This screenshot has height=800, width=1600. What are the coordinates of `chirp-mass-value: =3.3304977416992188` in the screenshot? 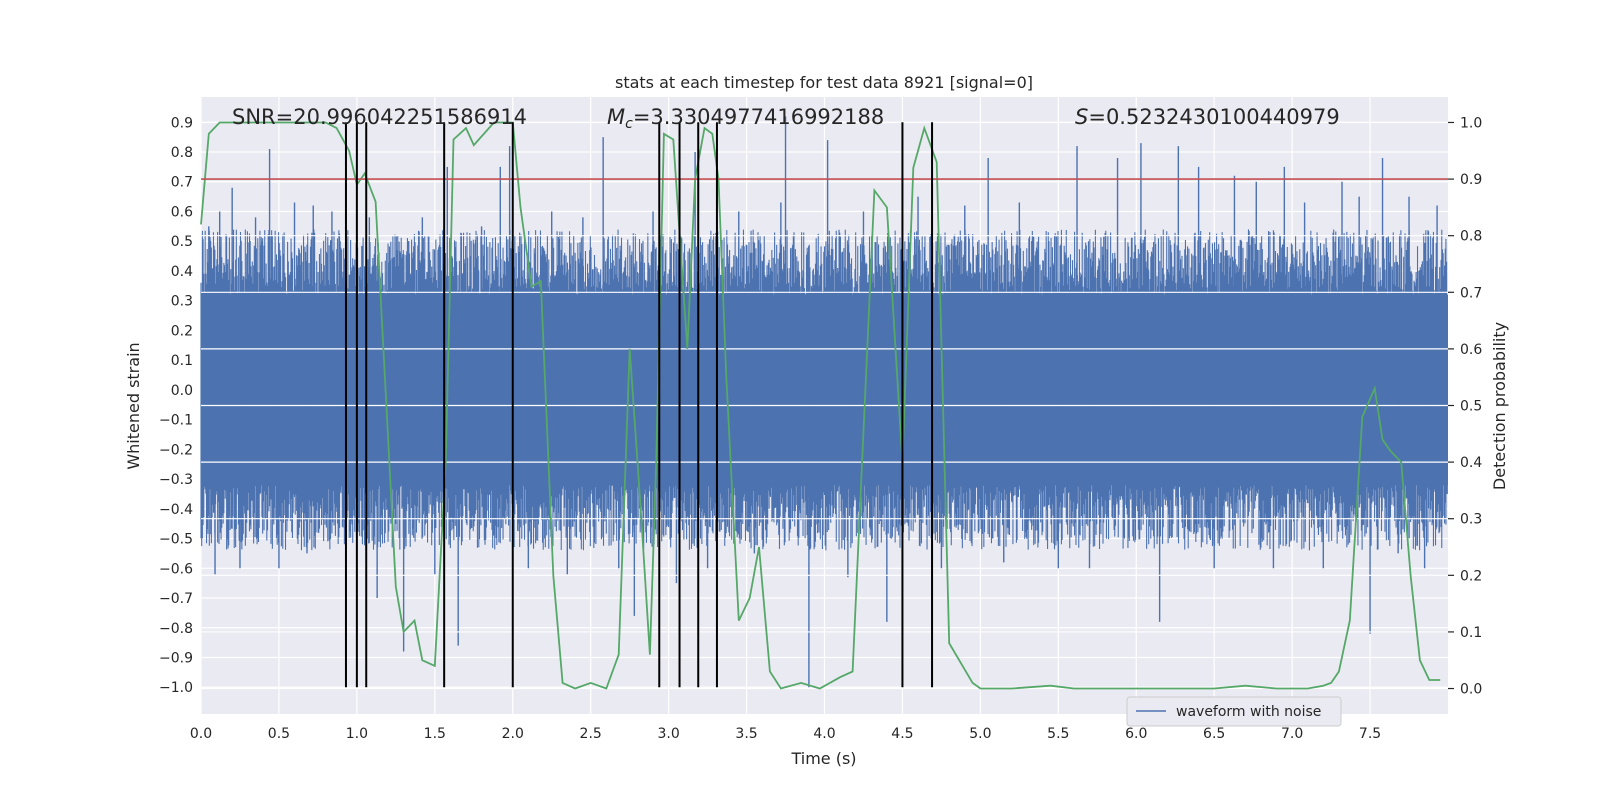 It's located at (758, 117).